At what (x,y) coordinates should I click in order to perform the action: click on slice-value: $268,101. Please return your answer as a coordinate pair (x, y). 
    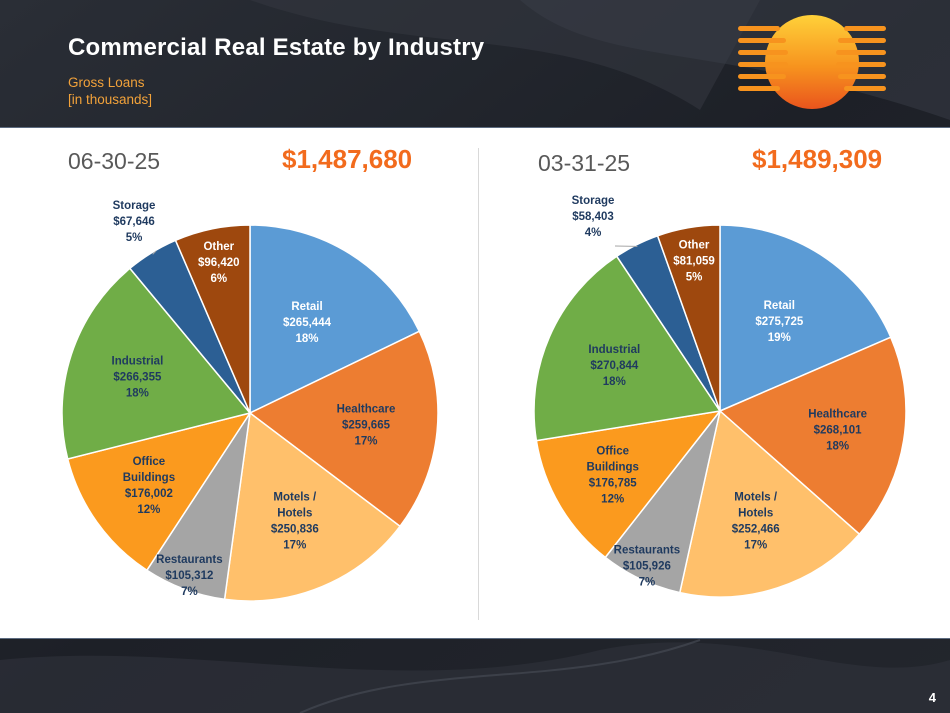
    Looking at the image, I should click on (838, 431).